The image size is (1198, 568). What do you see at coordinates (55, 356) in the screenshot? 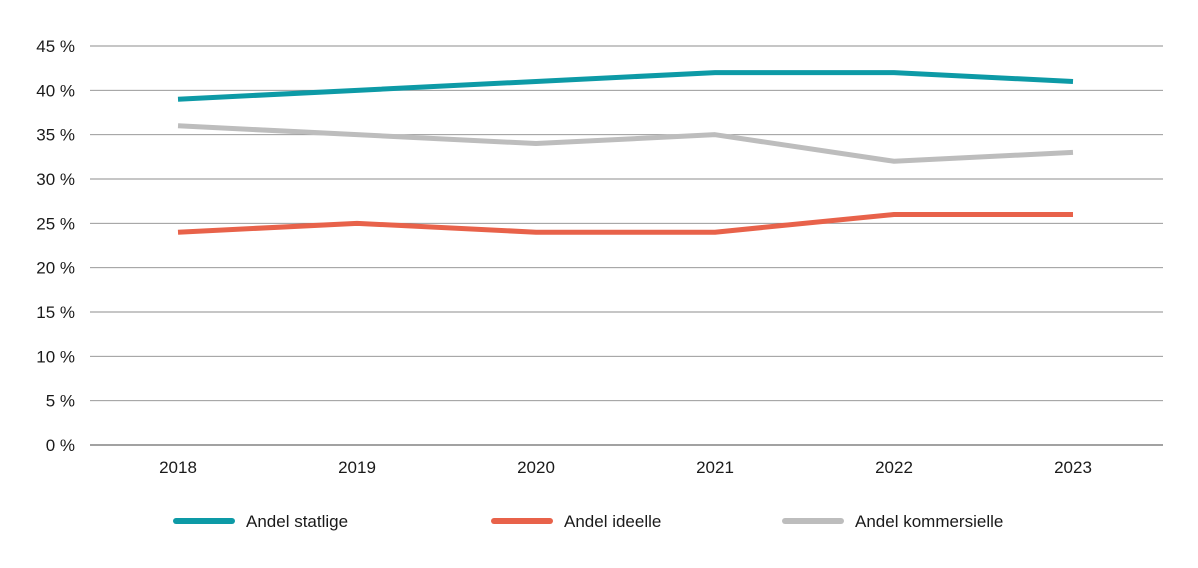
I see `y-tick-label: 10 %` at bounding box center [55, 356].